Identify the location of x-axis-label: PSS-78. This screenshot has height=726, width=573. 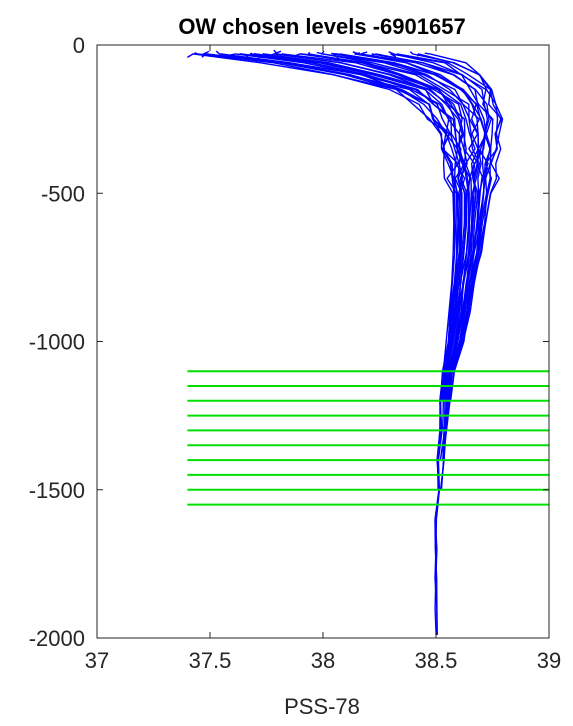
(322, 706).